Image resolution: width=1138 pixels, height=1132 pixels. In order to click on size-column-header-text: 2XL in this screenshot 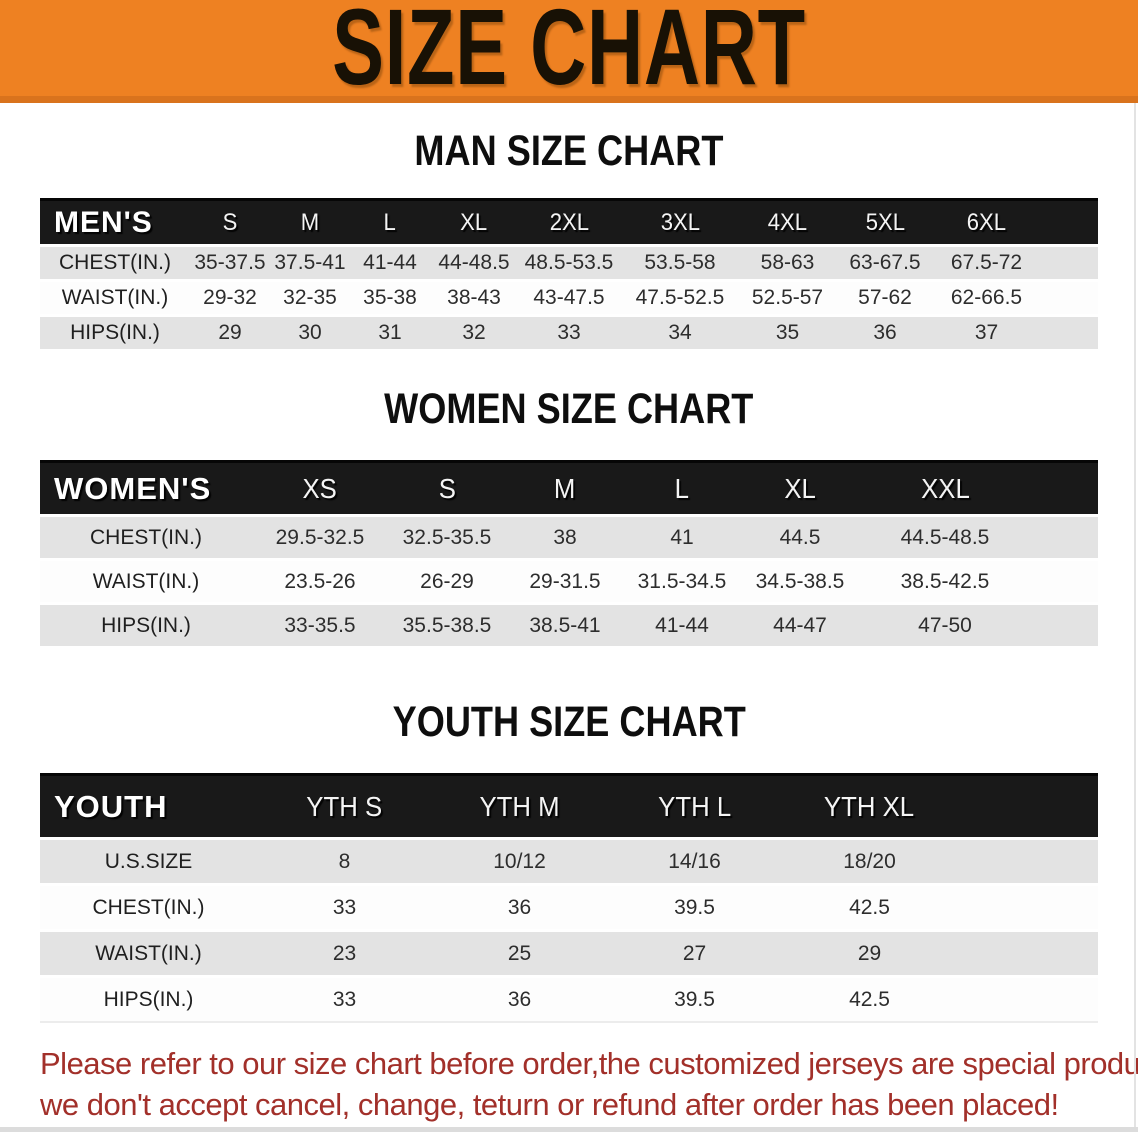, I will do `click(569, 222)`.